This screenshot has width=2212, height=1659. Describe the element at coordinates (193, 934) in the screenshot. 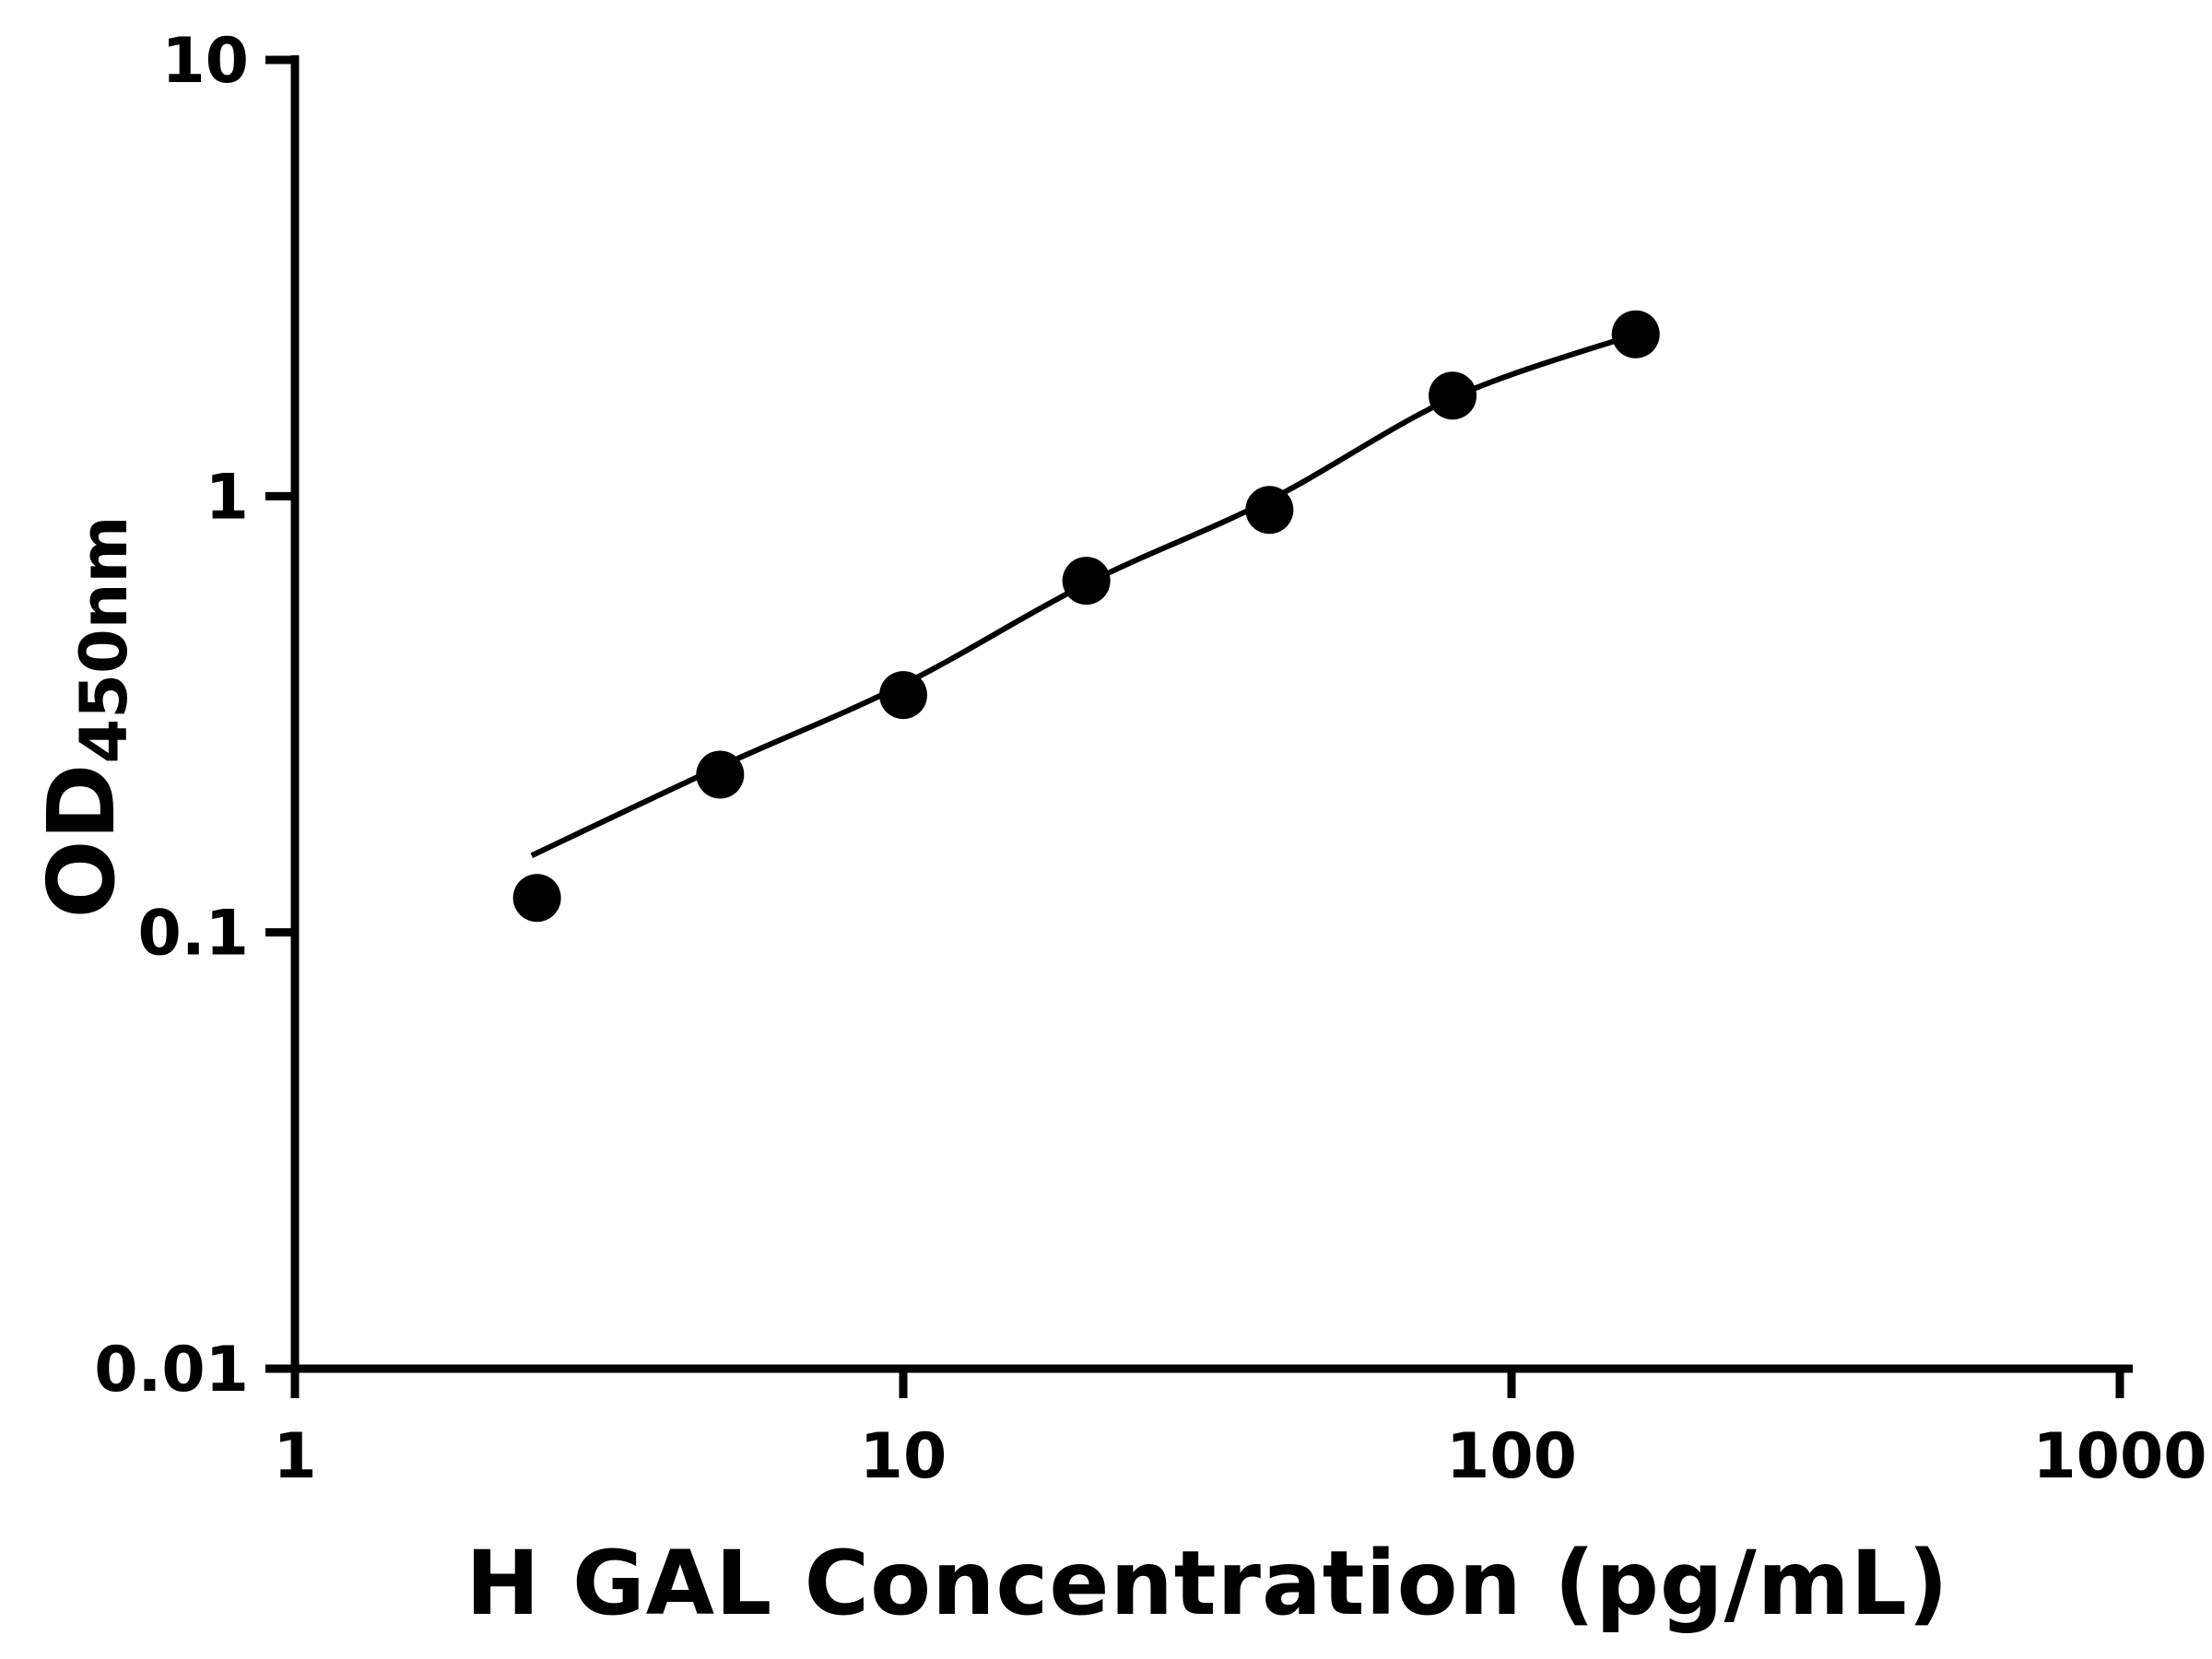

I see `y-tick-label: 0.1` at that location.